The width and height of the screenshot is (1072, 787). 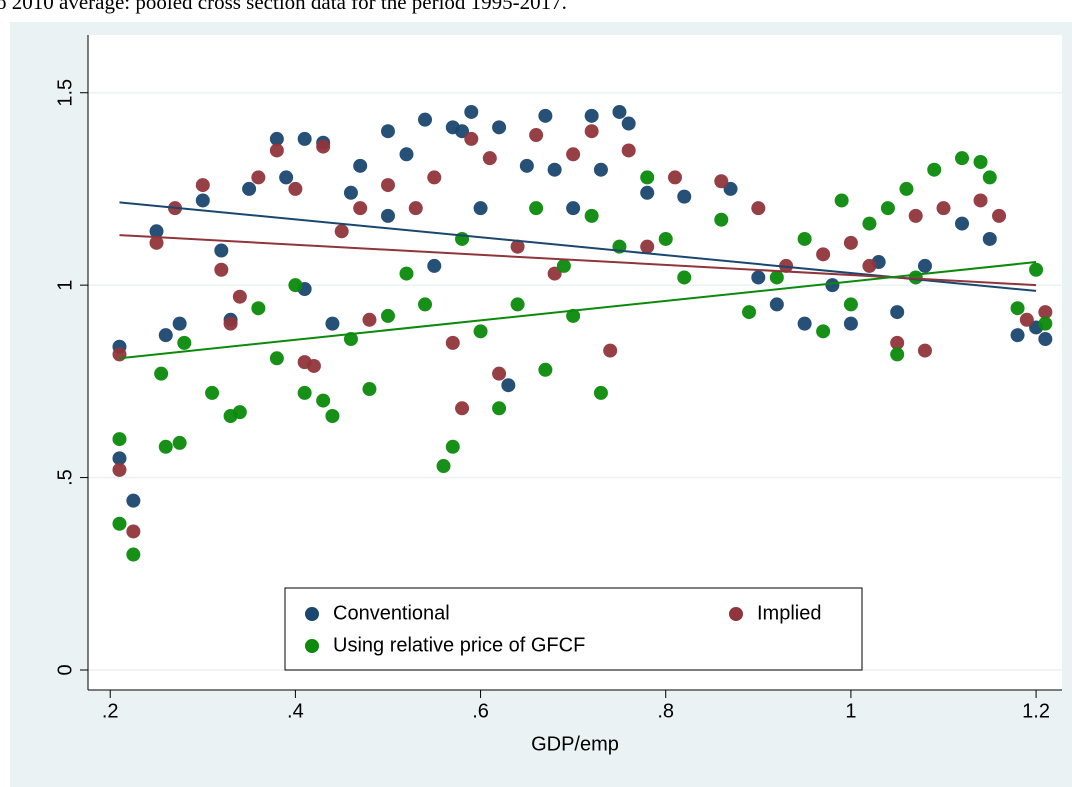 What do you see at coordinates (578, 310) in the screenshot?
I see `fit-line` at bounding box center [578, 310].